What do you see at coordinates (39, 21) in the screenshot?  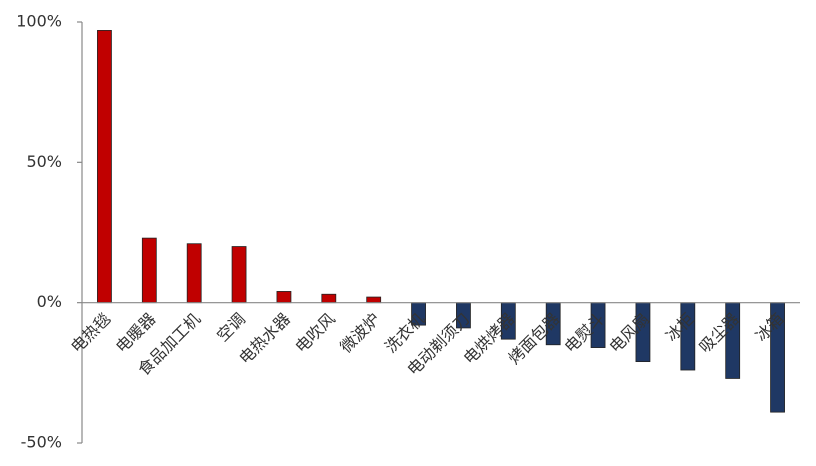 I see `y-tick-label: 100%` at bounding box center [39, 21].